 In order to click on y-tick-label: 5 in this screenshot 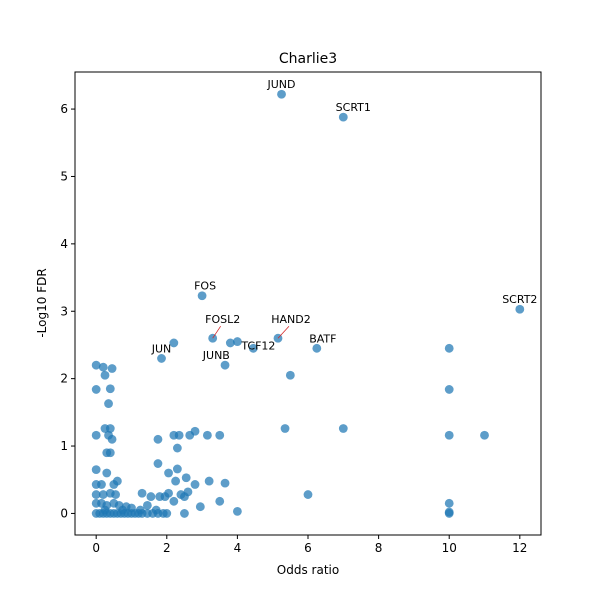, I will do `click(64, 176)`.